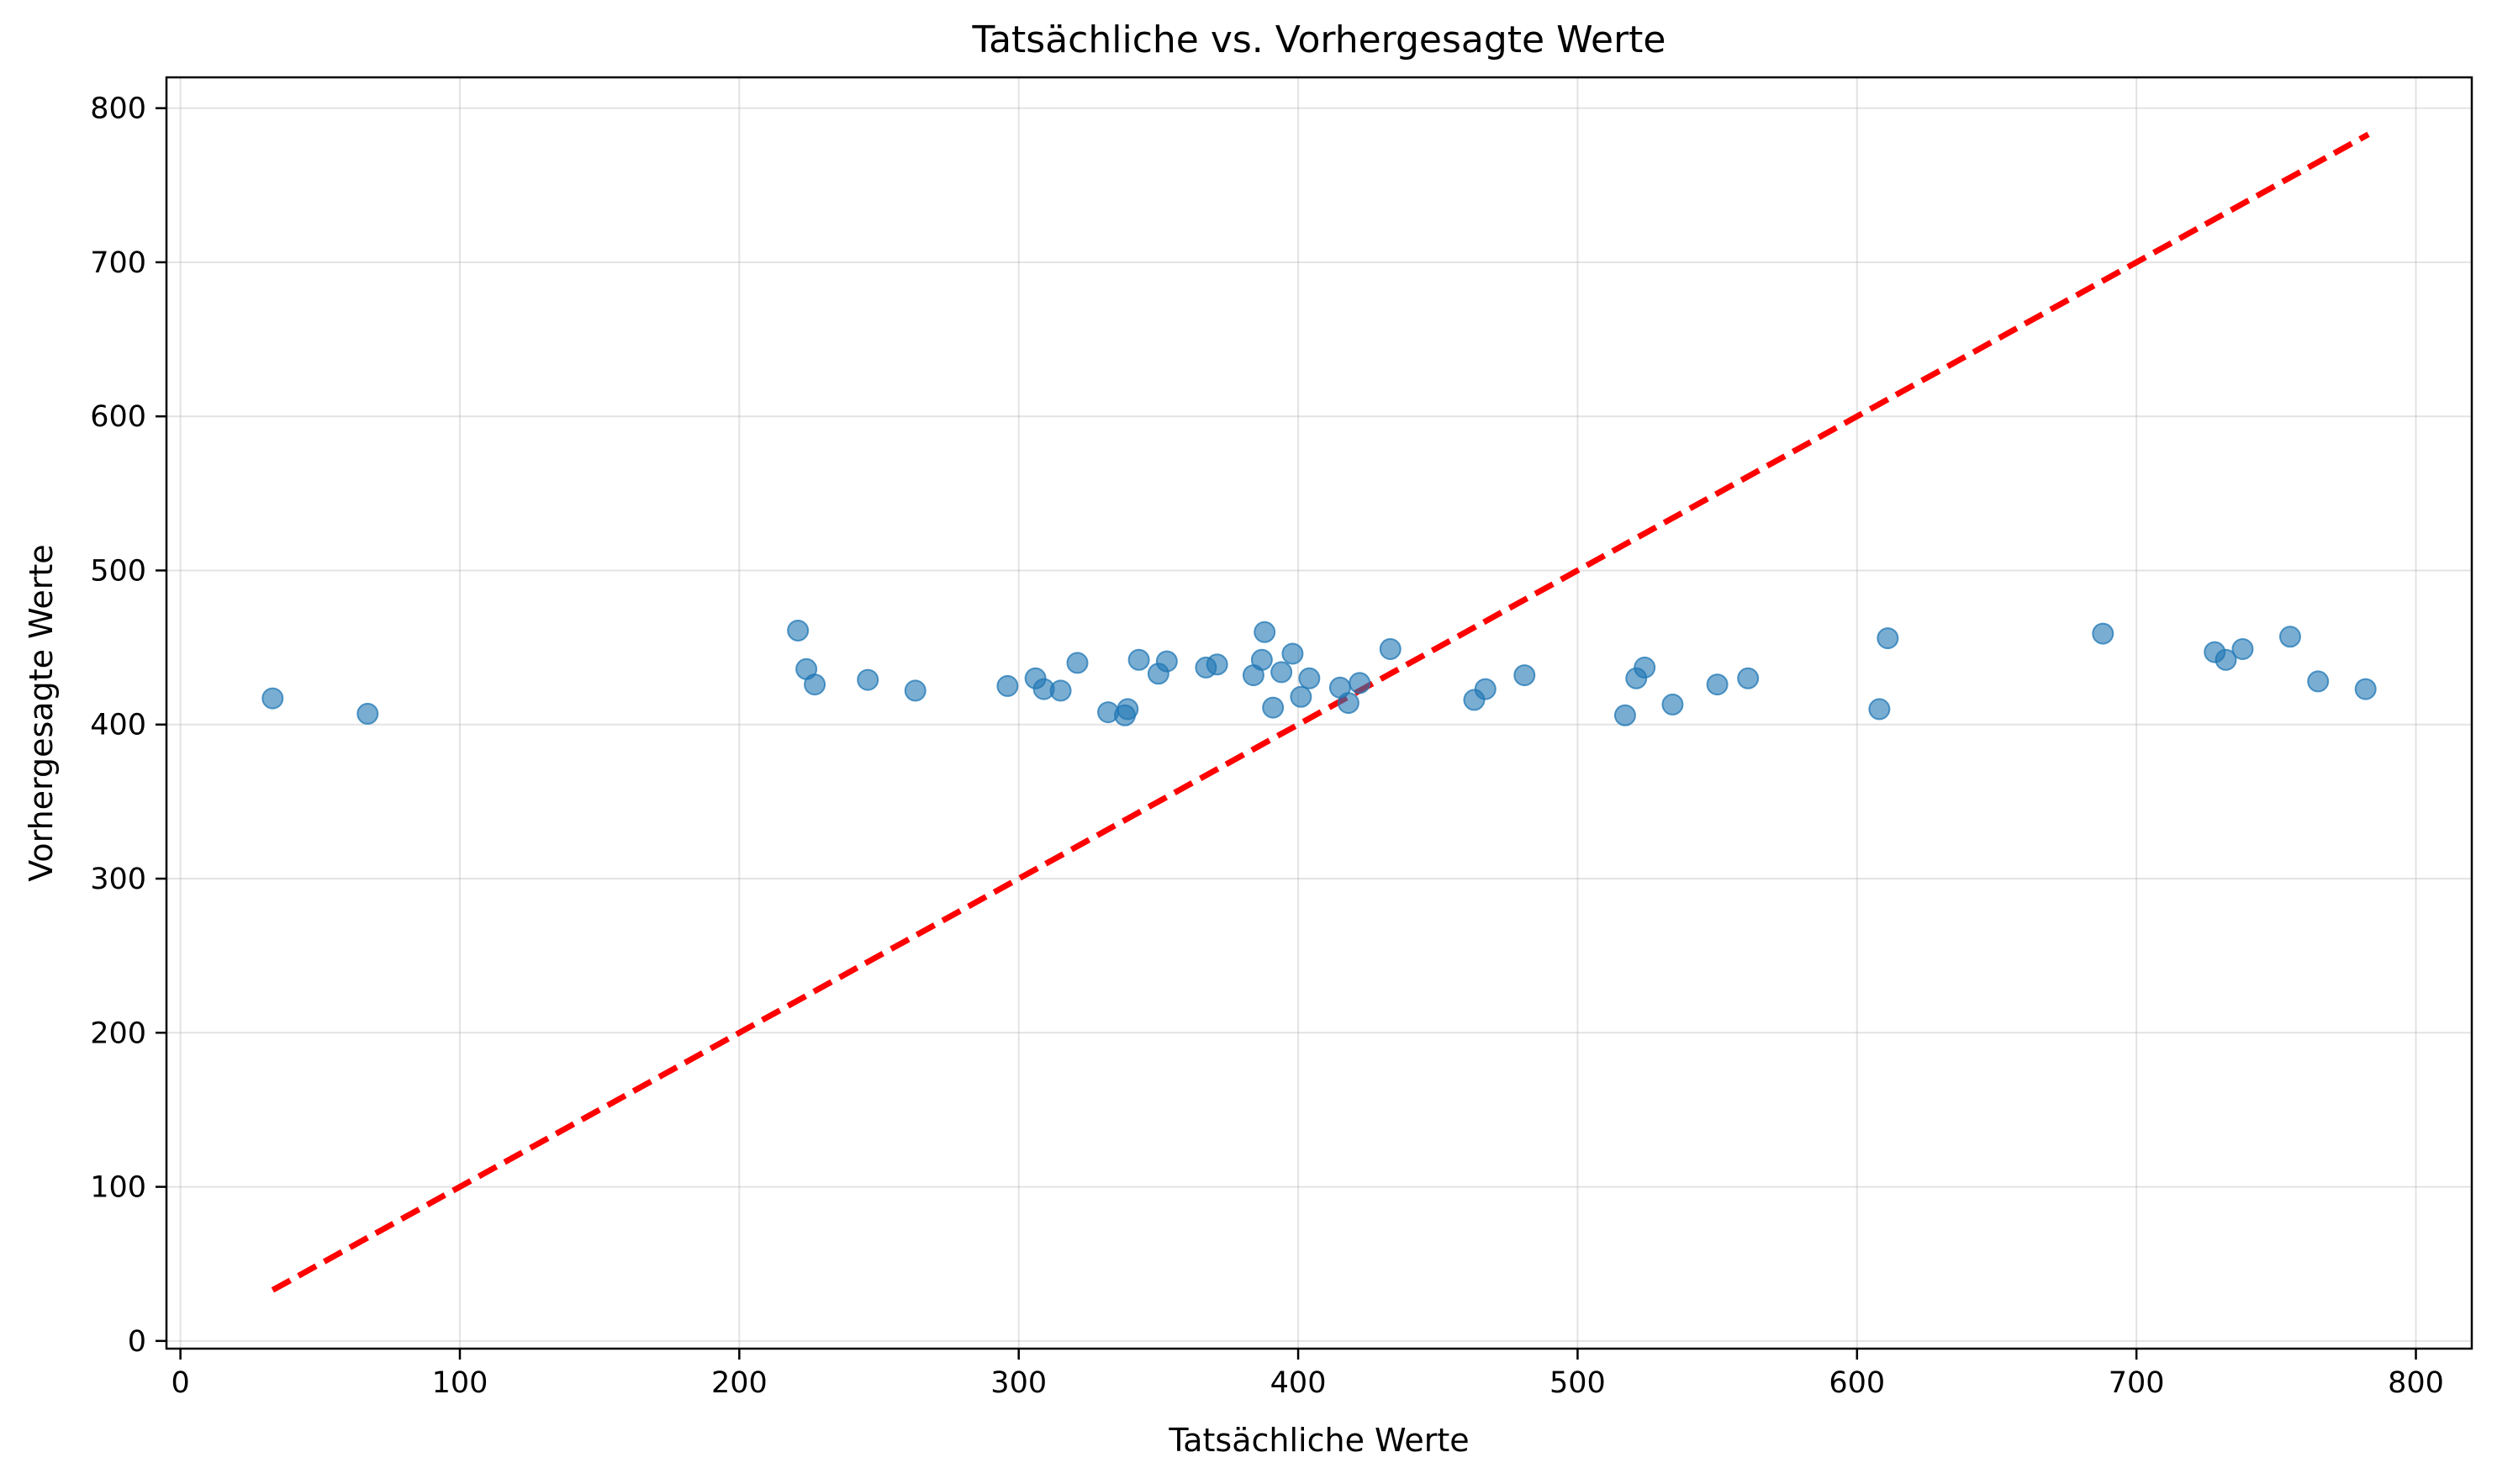  What do you see at coordinates (1019, 1383) in the screenshot?
I see `x-tick-label: 300` at bounding box center [1019, 1383].